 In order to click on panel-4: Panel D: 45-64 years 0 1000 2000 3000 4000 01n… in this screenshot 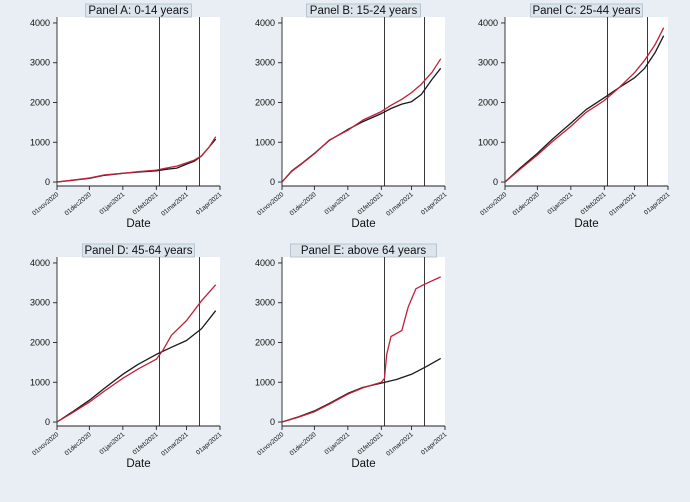, I will do `click(127, 356)`.